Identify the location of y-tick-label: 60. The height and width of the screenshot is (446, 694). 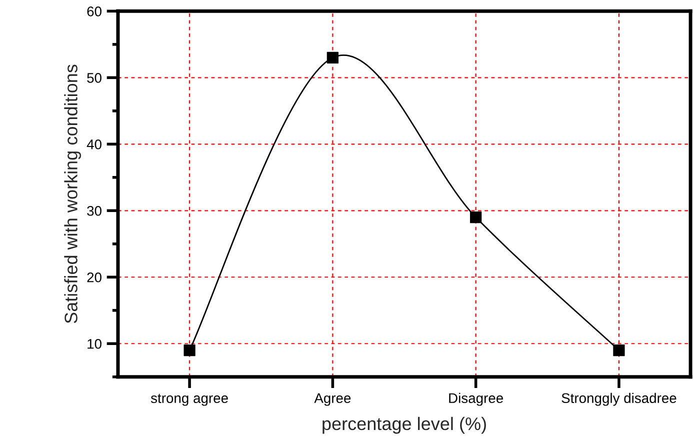
(94, 11).